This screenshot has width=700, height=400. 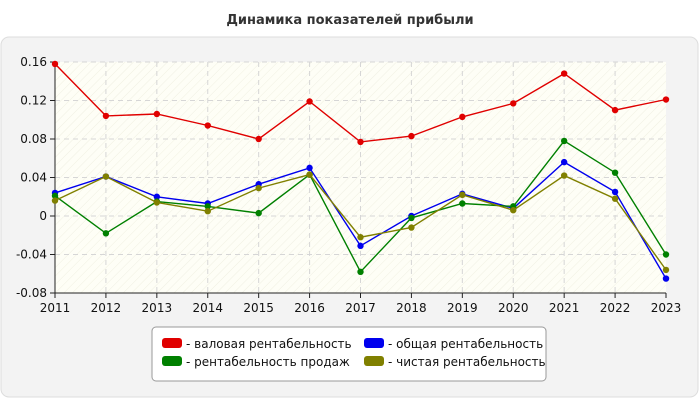 What do you see at coordinates (55, 308) in the screenshot?
I see `x-tick-label: 2011` at bounding box center [55, 308].